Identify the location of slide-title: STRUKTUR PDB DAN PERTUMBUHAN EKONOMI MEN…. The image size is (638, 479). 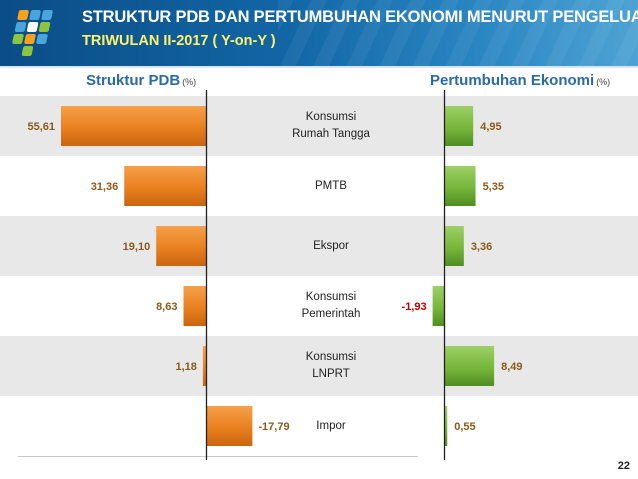
(360, 17).